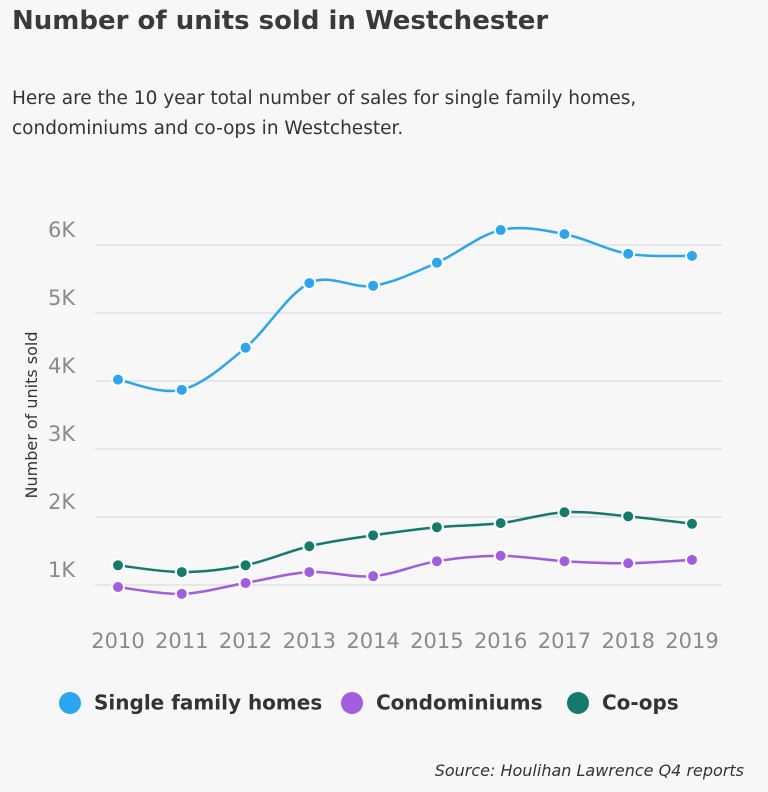 The height and width of the screenshot is (792, 768). Describe the element at coordinates (62, 366) in the screenshot. I see `y-tick-label: 4K` at that location.